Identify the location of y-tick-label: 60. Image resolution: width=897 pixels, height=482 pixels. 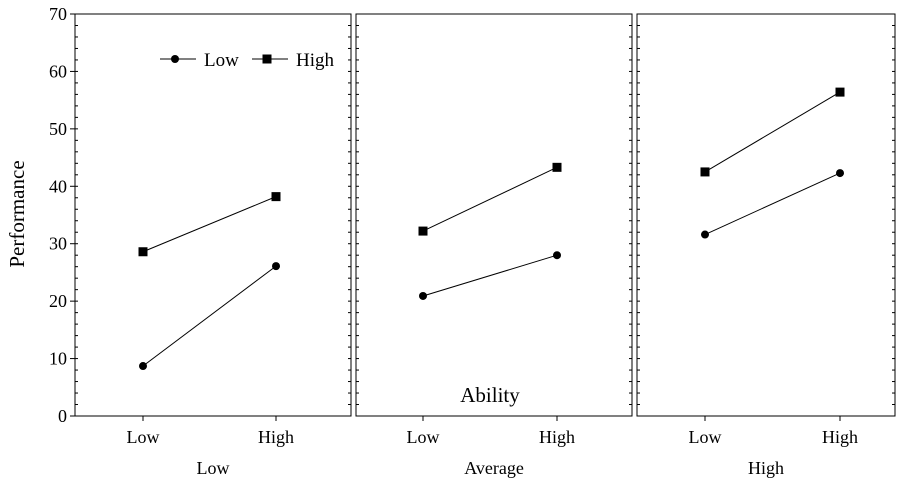
(58, 71).